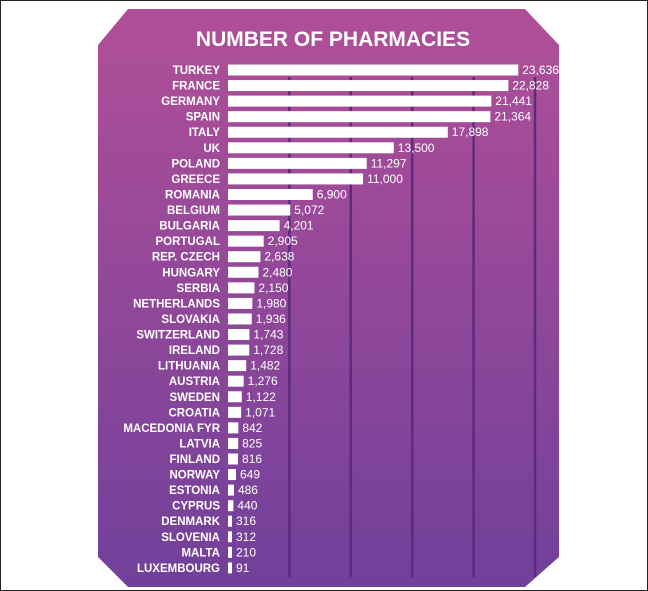 The width and height of the screenshot is (648, 591). What do you see at coordinates (198, 289) in the screenshot?
I see `category-label: SERBIA` at bounding box center [198, 289].